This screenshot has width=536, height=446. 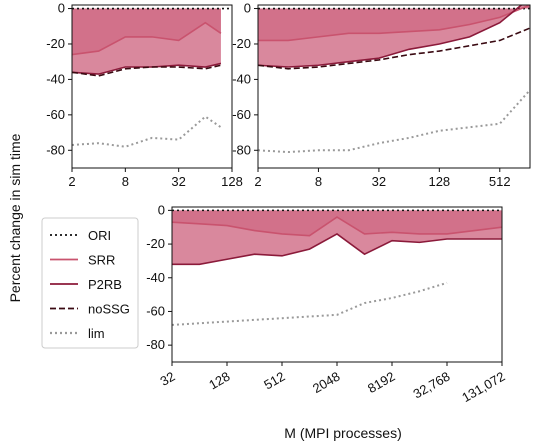 What do you see at coordinates (342, 433) in the screenshot?
I see `x-axis-label: M (MPI processes)` at bounding box center [342, 433].